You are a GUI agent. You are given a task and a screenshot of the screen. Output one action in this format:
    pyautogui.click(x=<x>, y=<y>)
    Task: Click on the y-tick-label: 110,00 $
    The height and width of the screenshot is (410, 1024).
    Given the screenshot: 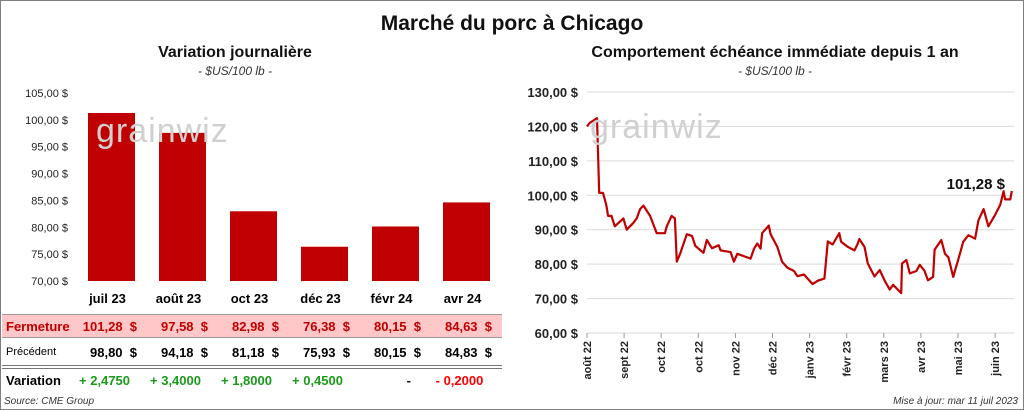 What is the action you would take?
    pyautogui.click(x=553, y=161)
    